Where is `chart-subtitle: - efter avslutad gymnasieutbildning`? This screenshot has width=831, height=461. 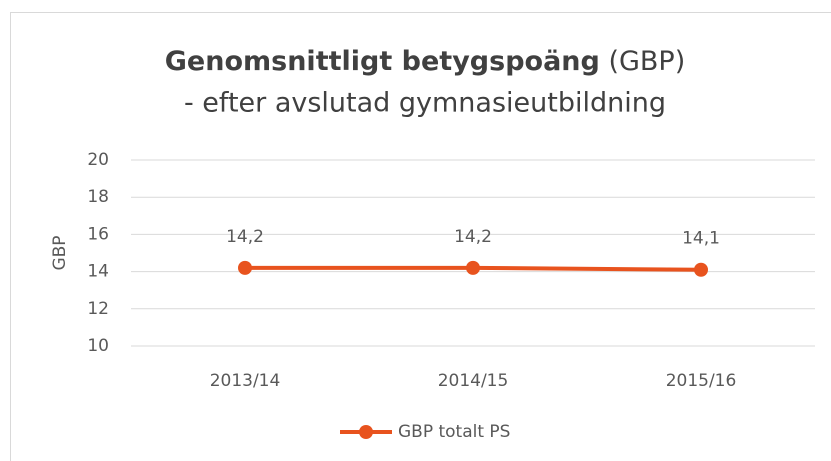 chart-subtitle: - efter avslutad gymnasieutbildning is located at coordinates (425, 103).